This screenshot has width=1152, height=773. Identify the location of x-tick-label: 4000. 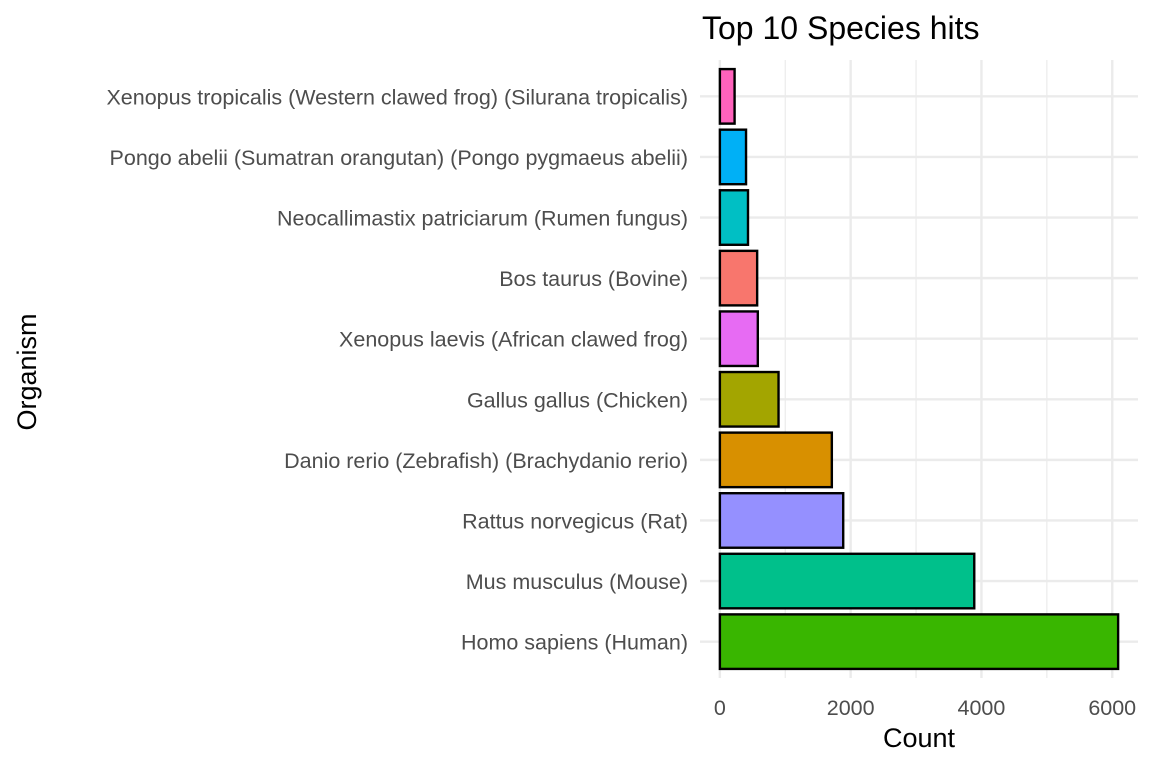
(982, 708).